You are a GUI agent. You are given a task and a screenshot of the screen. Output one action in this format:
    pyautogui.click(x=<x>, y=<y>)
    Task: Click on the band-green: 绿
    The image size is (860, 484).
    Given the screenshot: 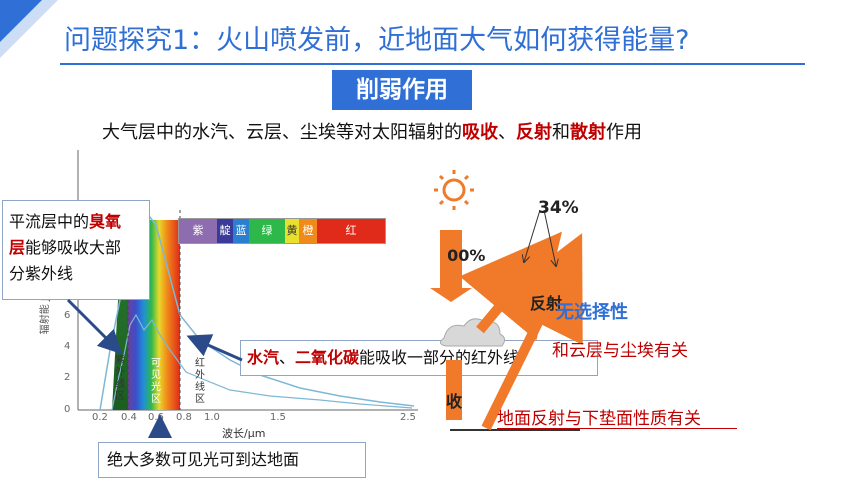 What is the action you would take?
    pyautogui.click(x=267, y=231)
    